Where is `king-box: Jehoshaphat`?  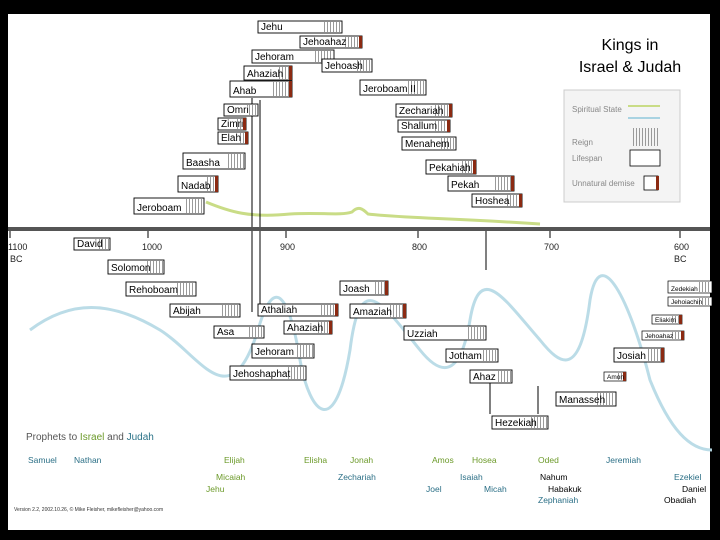
king-box: Jehoshaphat is located at coordinates (268, 373).